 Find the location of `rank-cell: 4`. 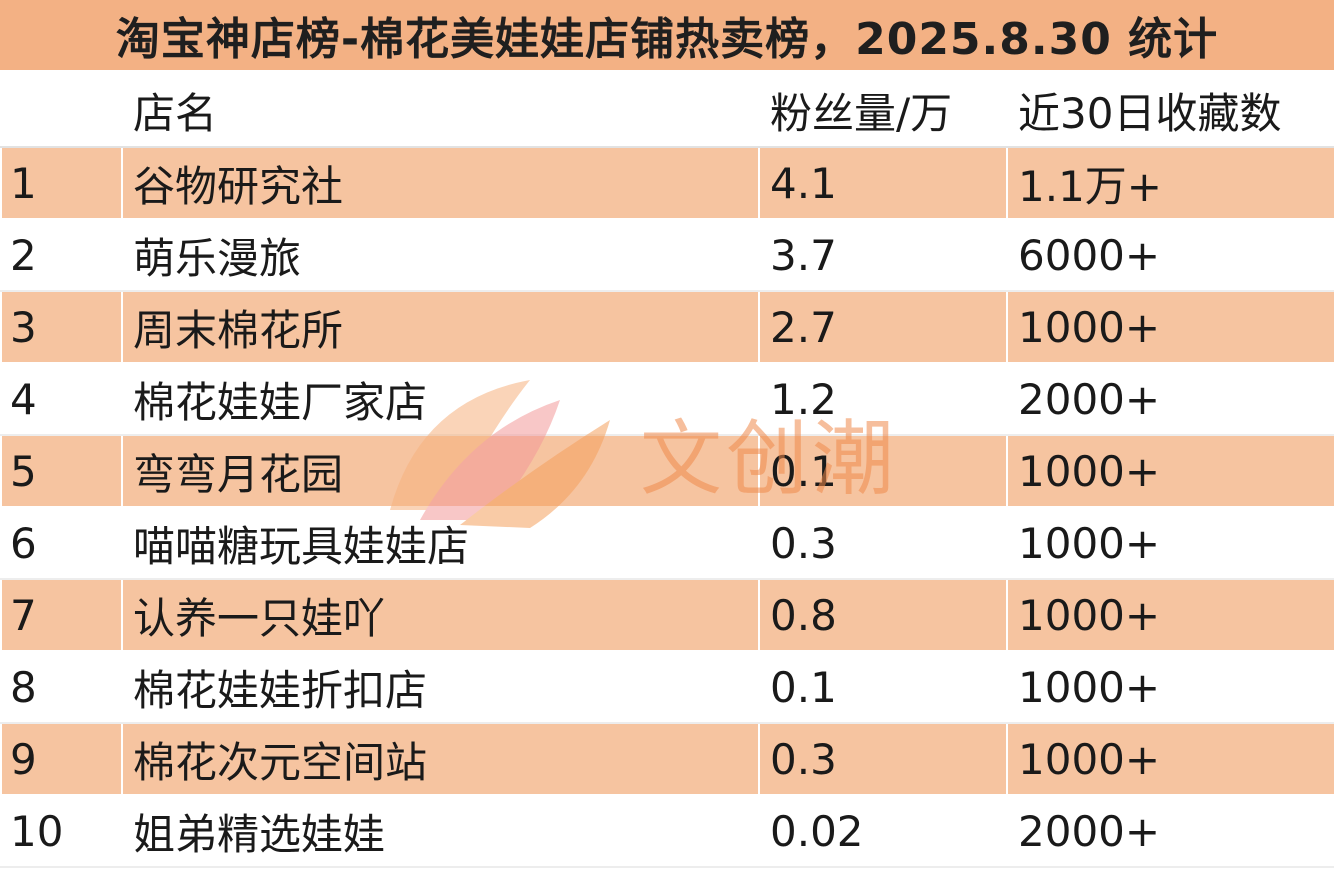

rank-cell: 4 is located at coordinates (61, 399).